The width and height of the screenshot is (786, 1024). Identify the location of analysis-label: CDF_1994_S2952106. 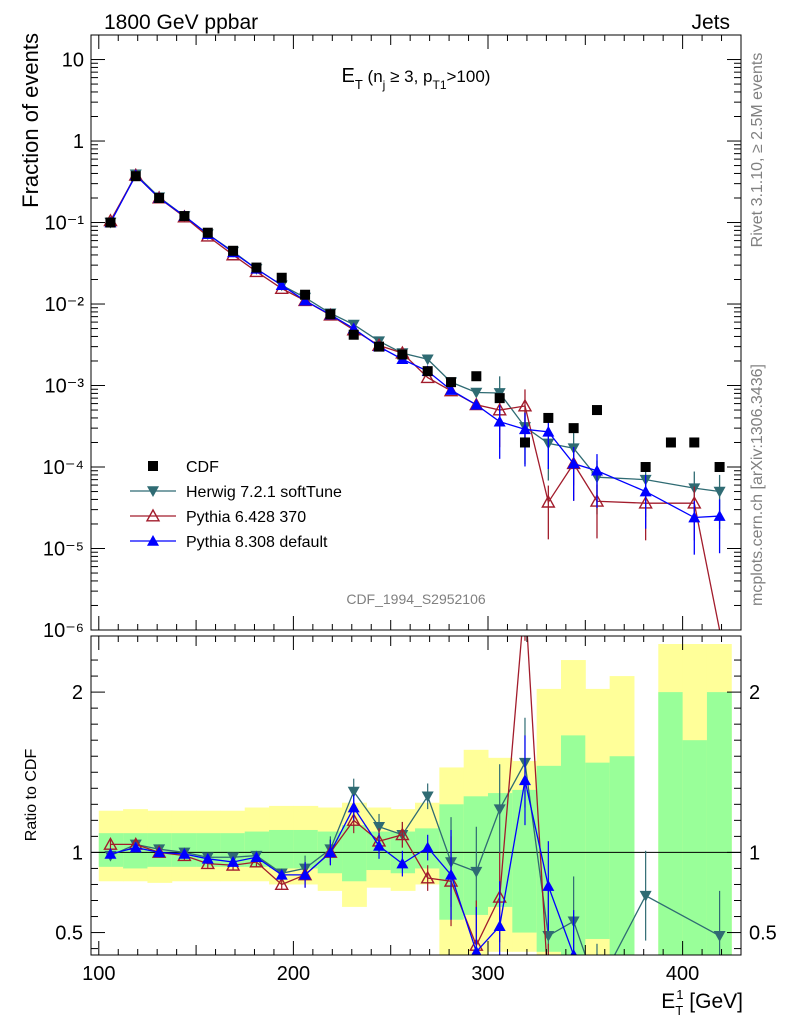
(416, 599).